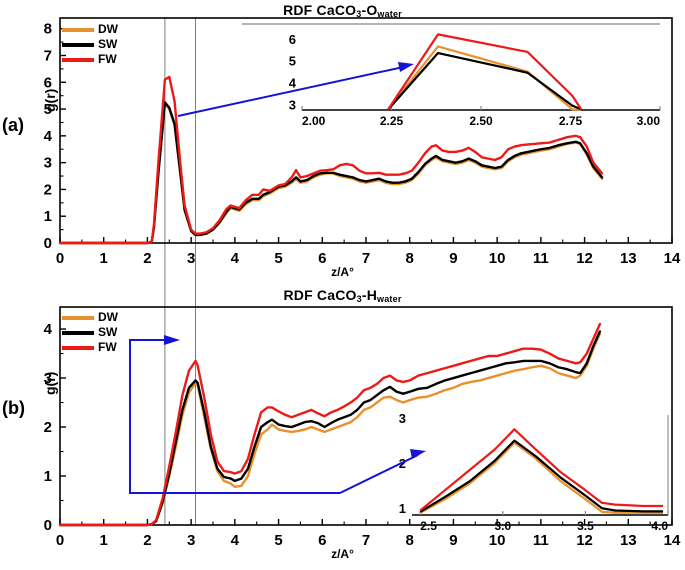 This screenshot has height=570, width=685. I want to click on panel-b-title: RDF CaCO3-Hwater, so click(342, 295).